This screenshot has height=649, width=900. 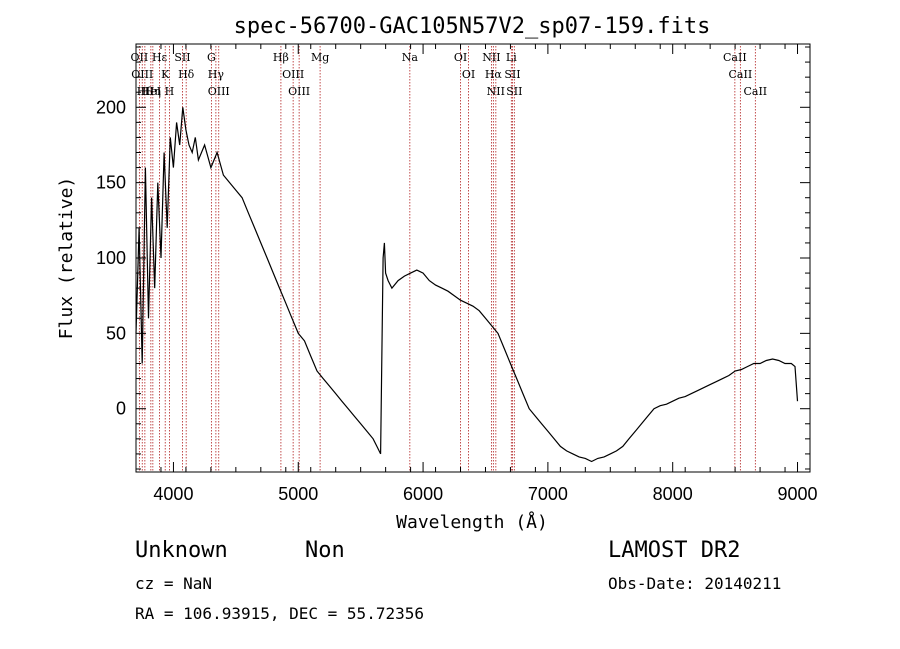 I want to click on line-marker-label: Hη, so click(x=153, y=91).